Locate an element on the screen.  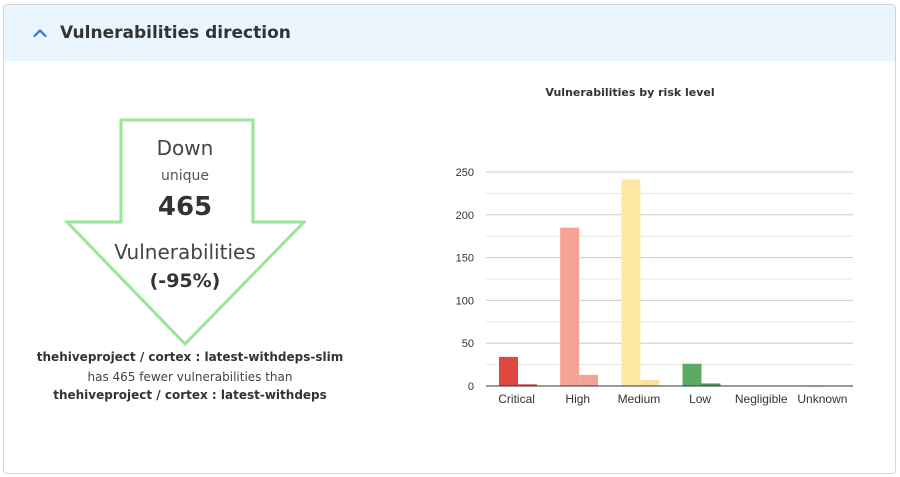
vulnerability-count: 465 is located at coordinates (185, 207).